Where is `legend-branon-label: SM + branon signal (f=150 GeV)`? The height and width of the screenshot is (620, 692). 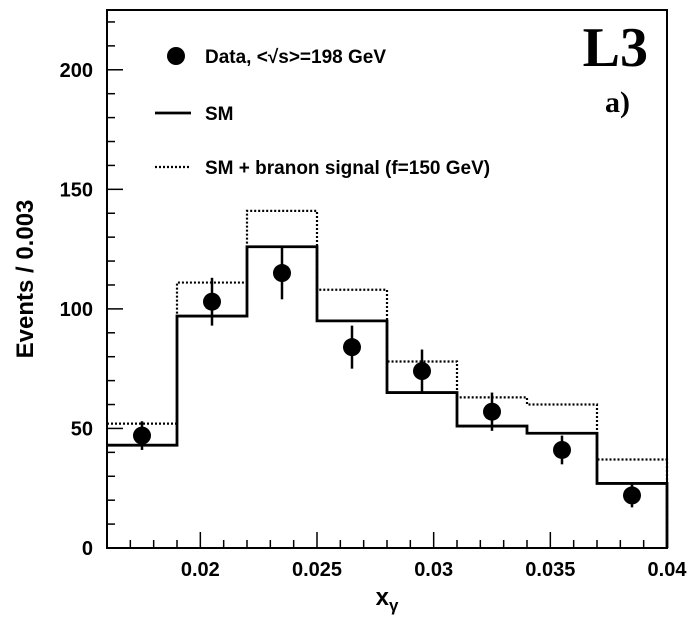 legend-branon-label: SM + branon signal (f=150 GeV) is located at coordinates (347, 168).